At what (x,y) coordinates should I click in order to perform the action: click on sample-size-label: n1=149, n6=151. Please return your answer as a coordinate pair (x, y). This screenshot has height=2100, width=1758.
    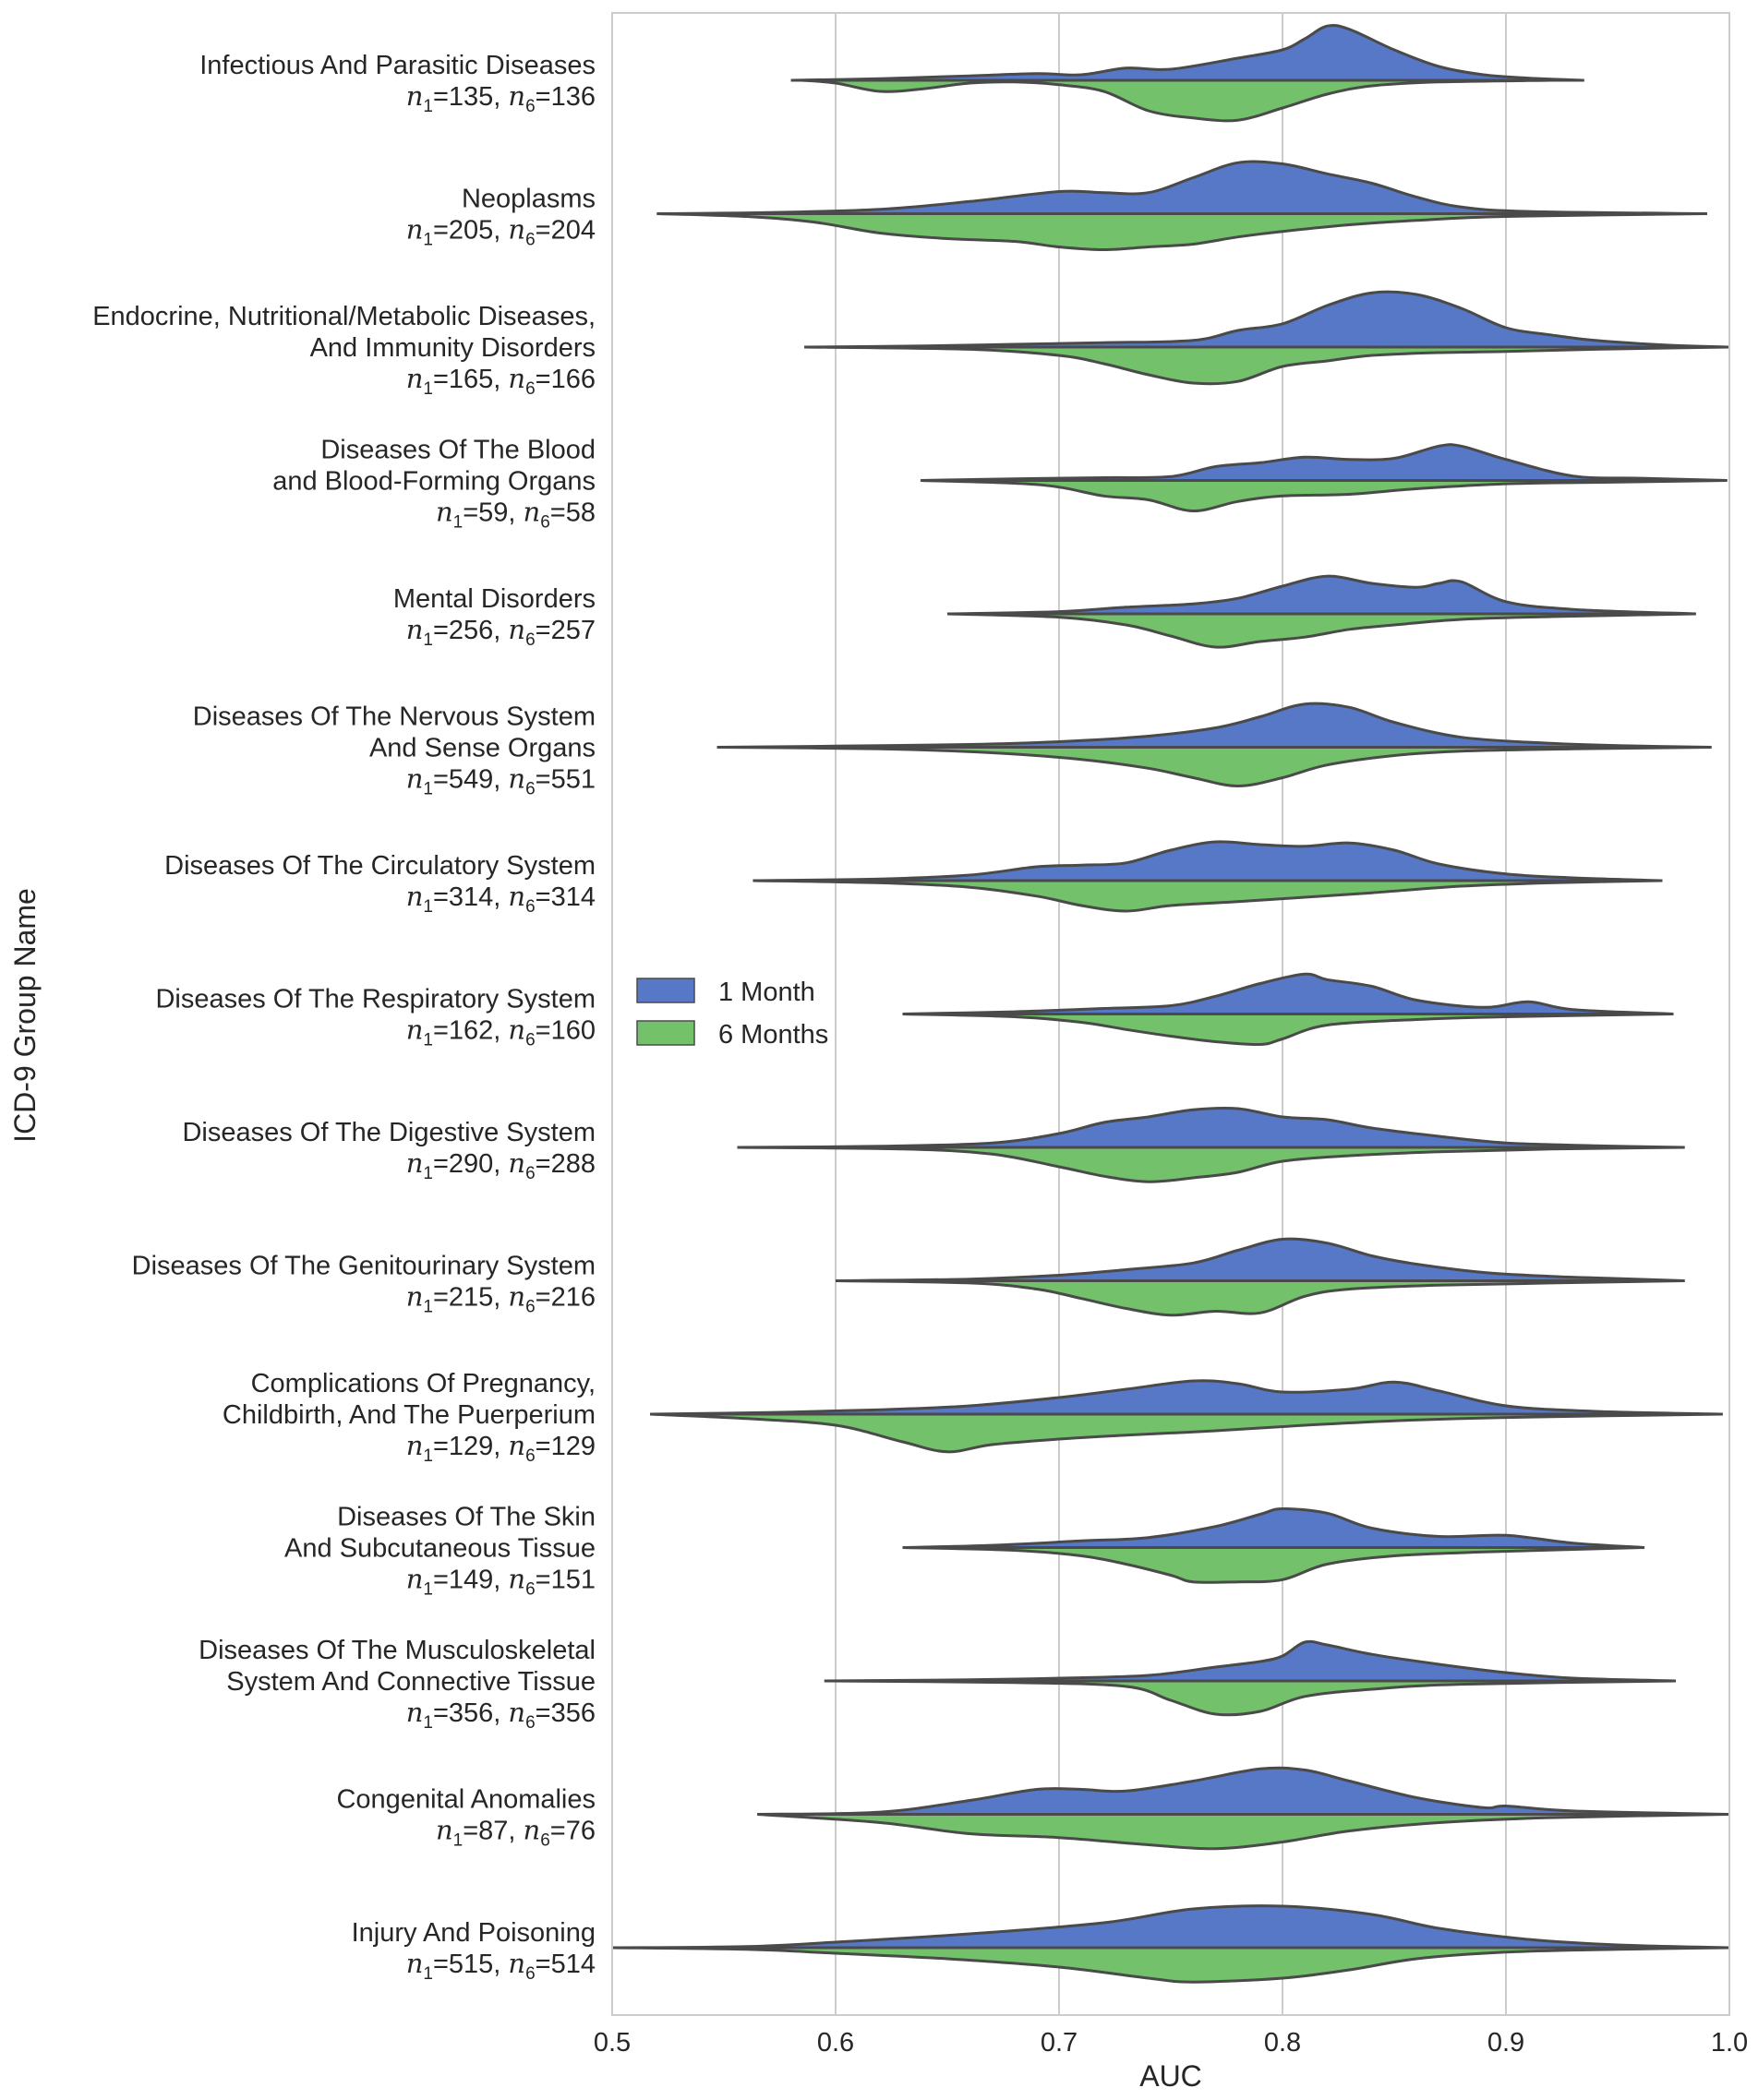
    Looking at the image, I should click on (501, 1582).